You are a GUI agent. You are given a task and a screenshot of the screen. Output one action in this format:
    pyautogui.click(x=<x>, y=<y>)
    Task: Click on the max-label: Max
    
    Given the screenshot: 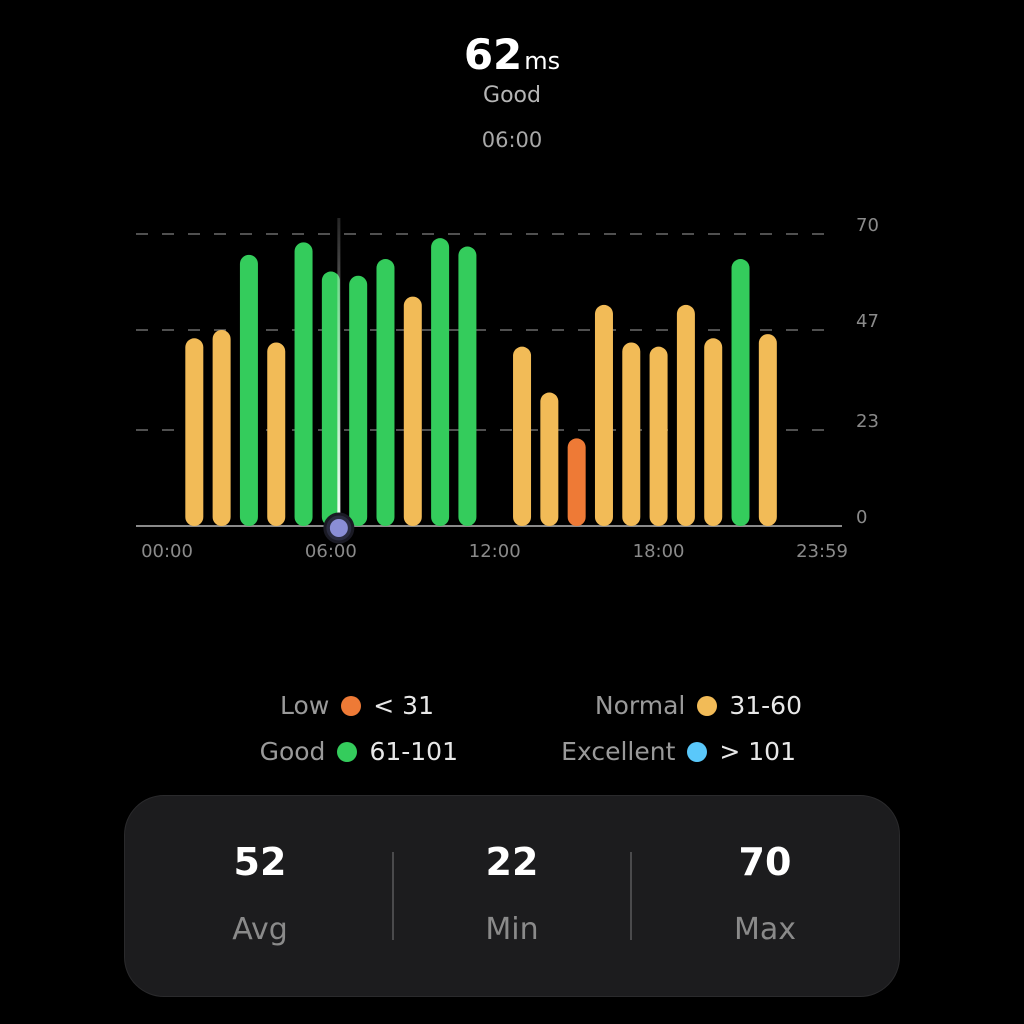 What is the action you would take?
    pyautogui.click(x=765, y=929)
    